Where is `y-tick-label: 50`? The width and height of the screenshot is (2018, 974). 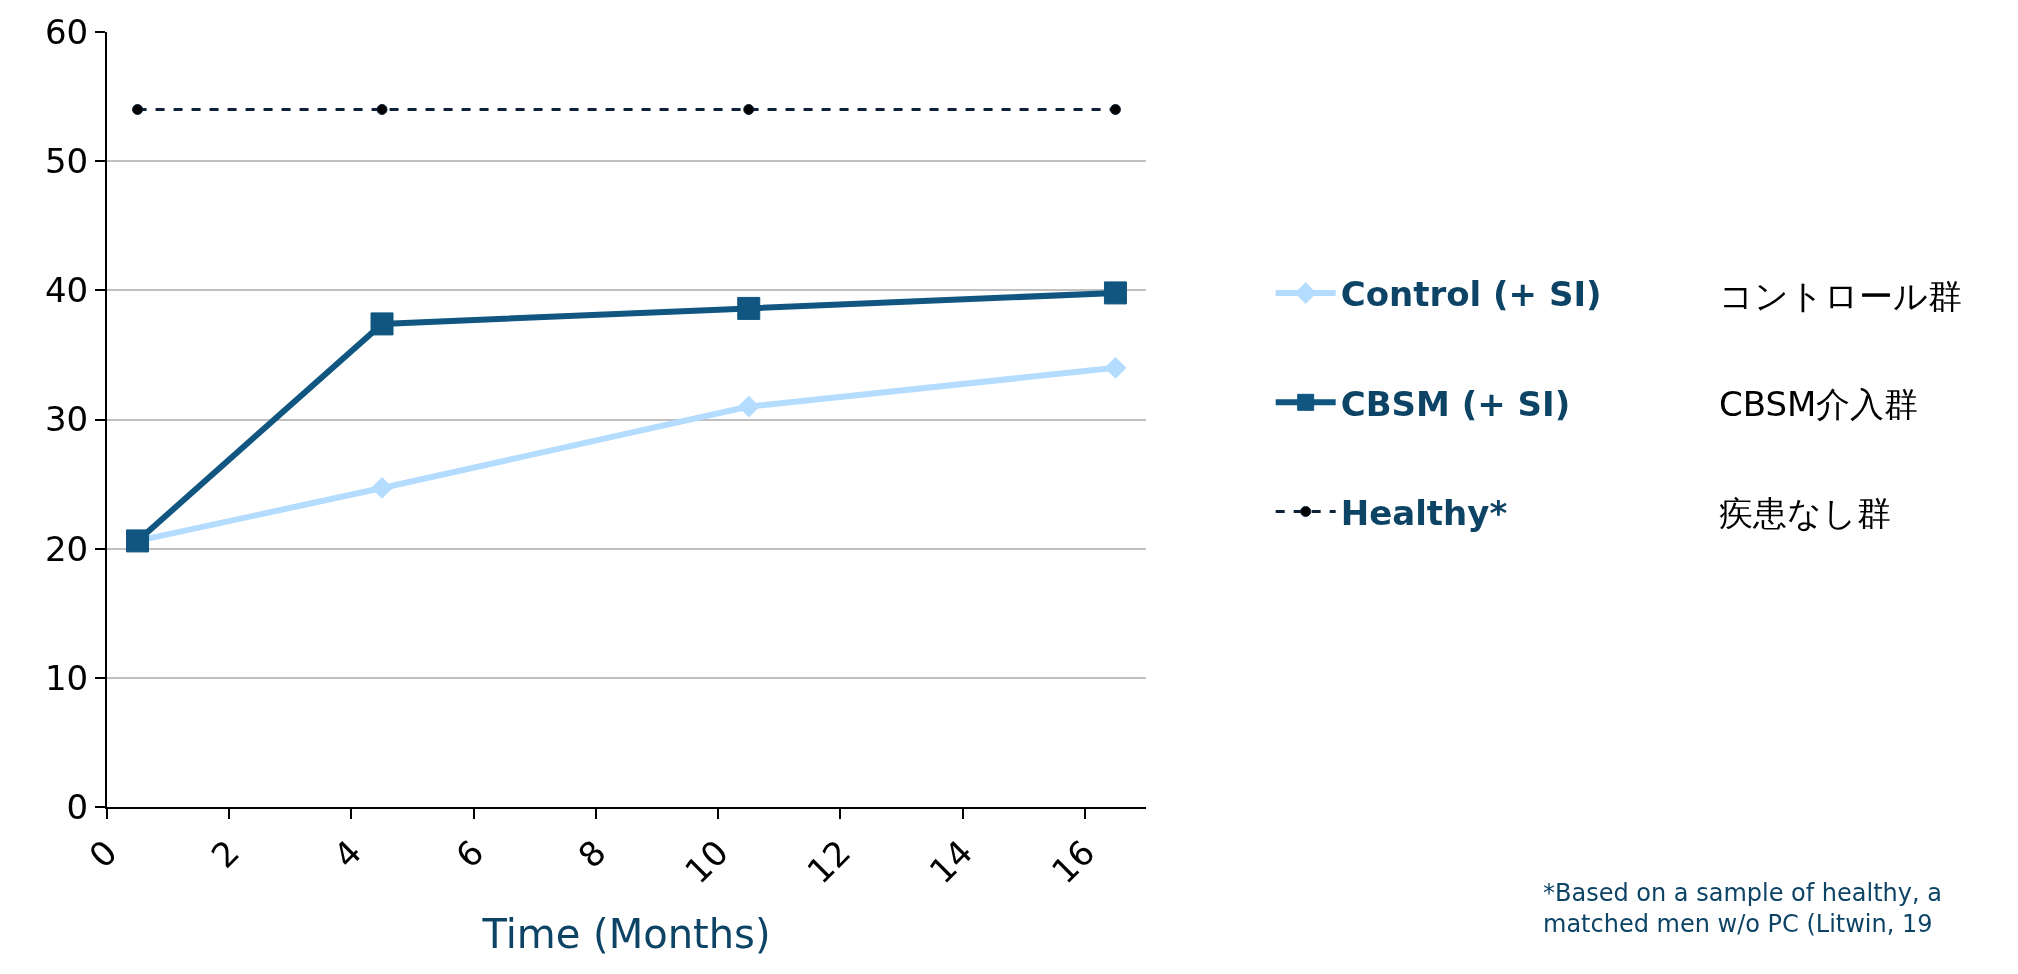
y-tick-label: 50 is located at coordinates (66, 161).